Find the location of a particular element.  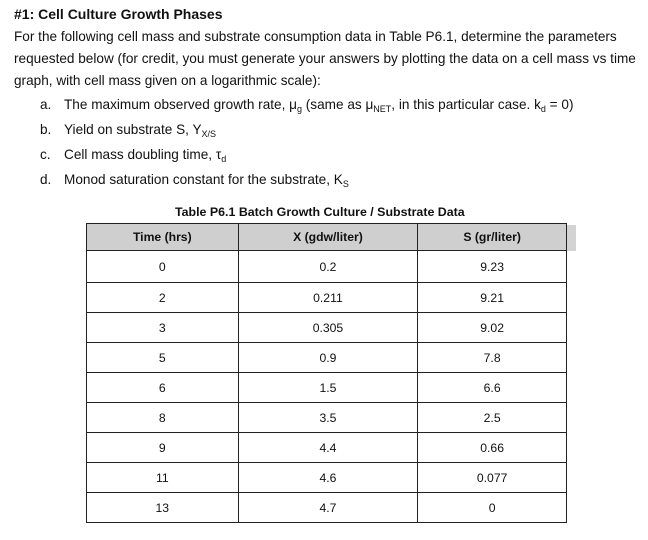

question-text: Cell mass doubling time, τ is located at coordinates (143, 154).